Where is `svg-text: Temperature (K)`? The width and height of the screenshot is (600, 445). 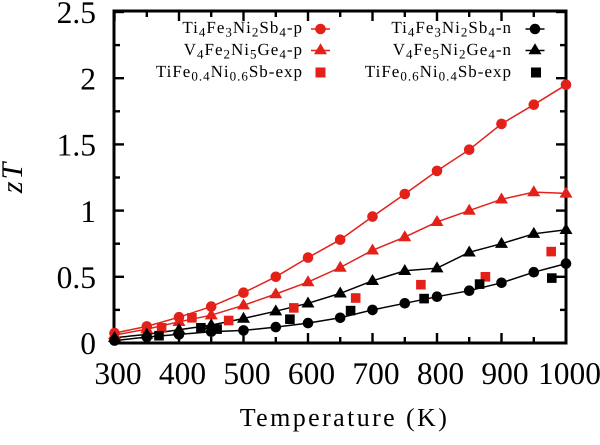
svg-text: Temperature (K) is located at coordinates (345, 417).